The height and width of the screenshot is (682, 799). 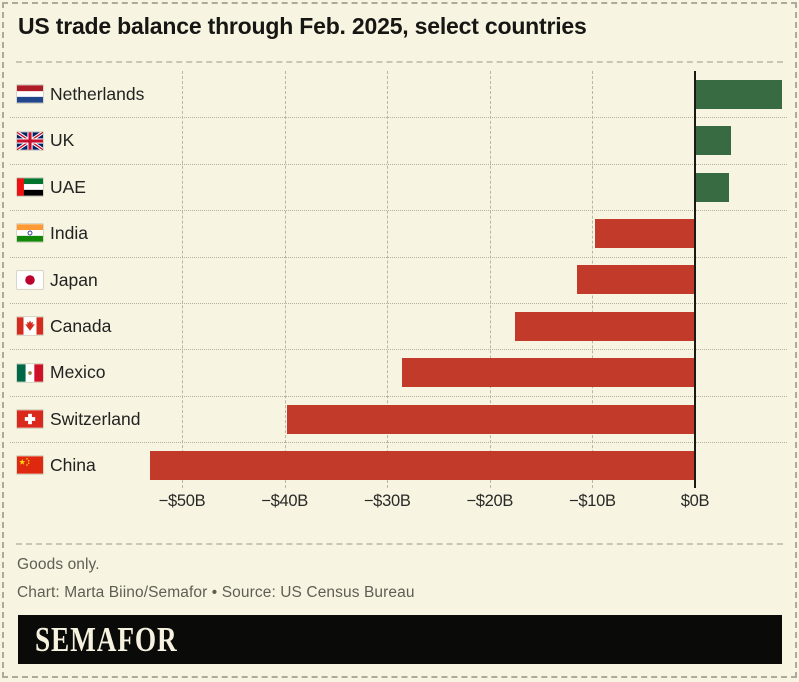 I want to click on trade-balance-bar-india, so click(x=645, y=233).